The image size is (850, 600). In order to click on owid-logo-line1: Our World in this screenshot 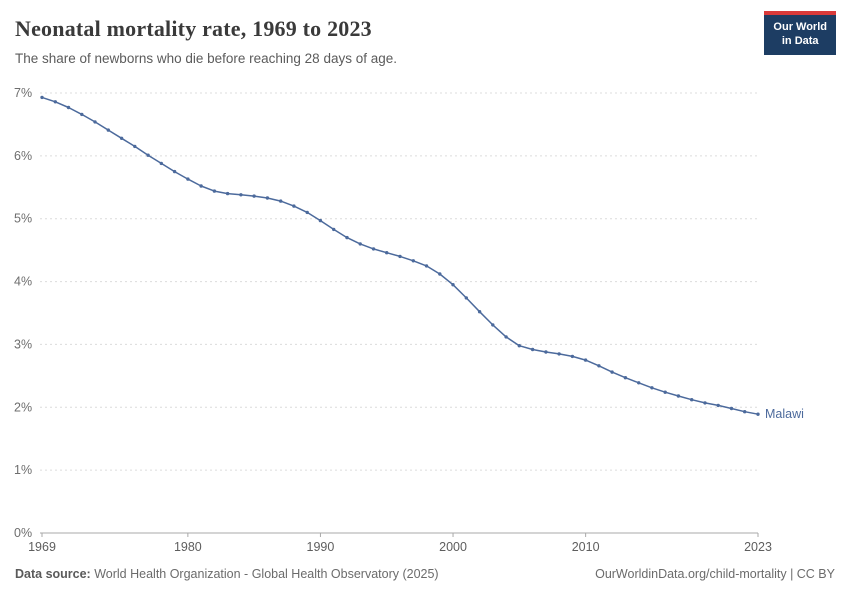, I will do `click(800, 27)`.